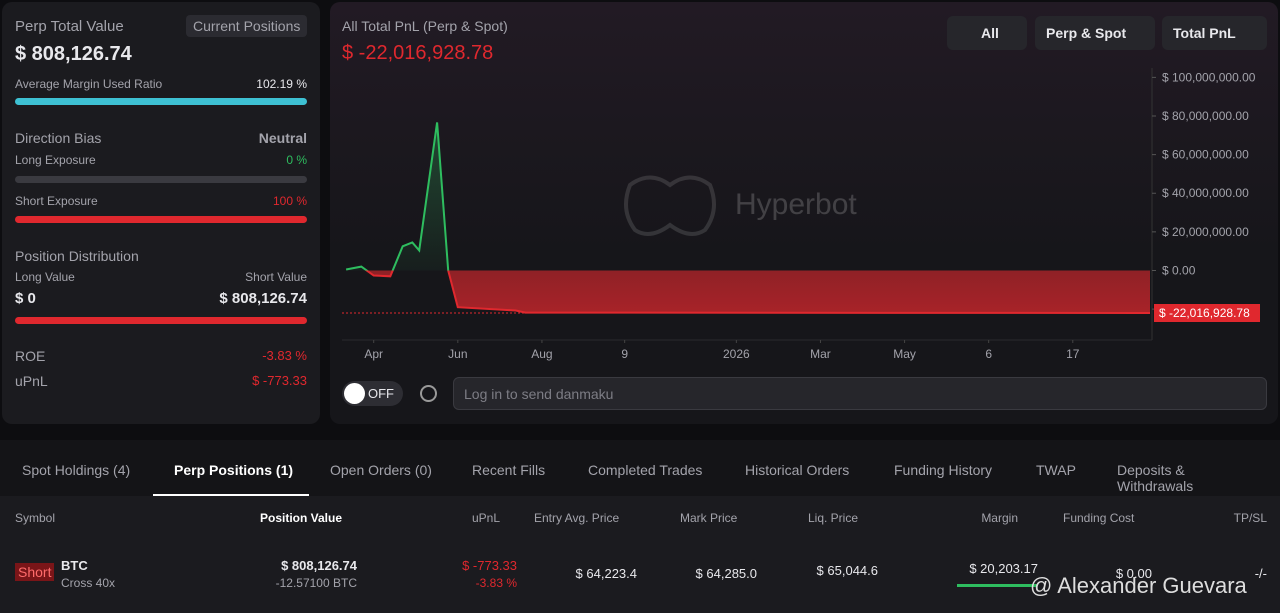 The image size is (1280, 613). Describe the element at coordinates (35, 518) in the screenshot. I see `column-header: Symbol` at that location.